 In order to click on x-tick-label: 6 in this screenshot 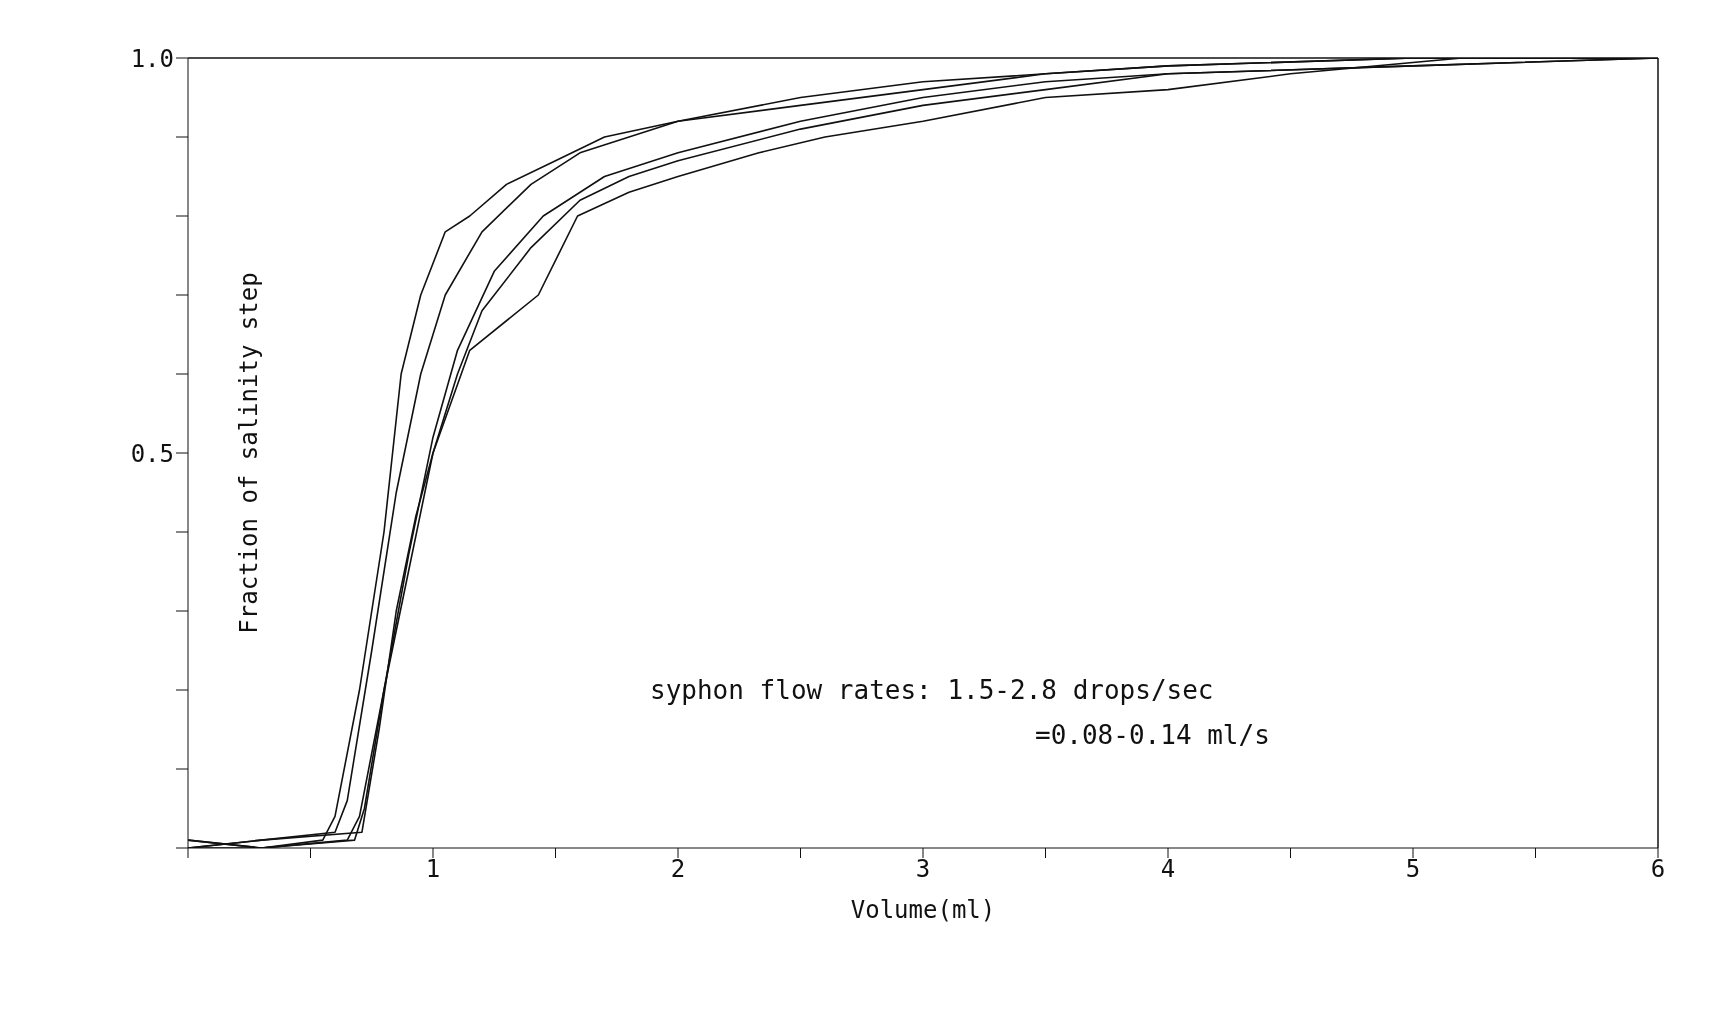, I will do `click(1658, 869)`.